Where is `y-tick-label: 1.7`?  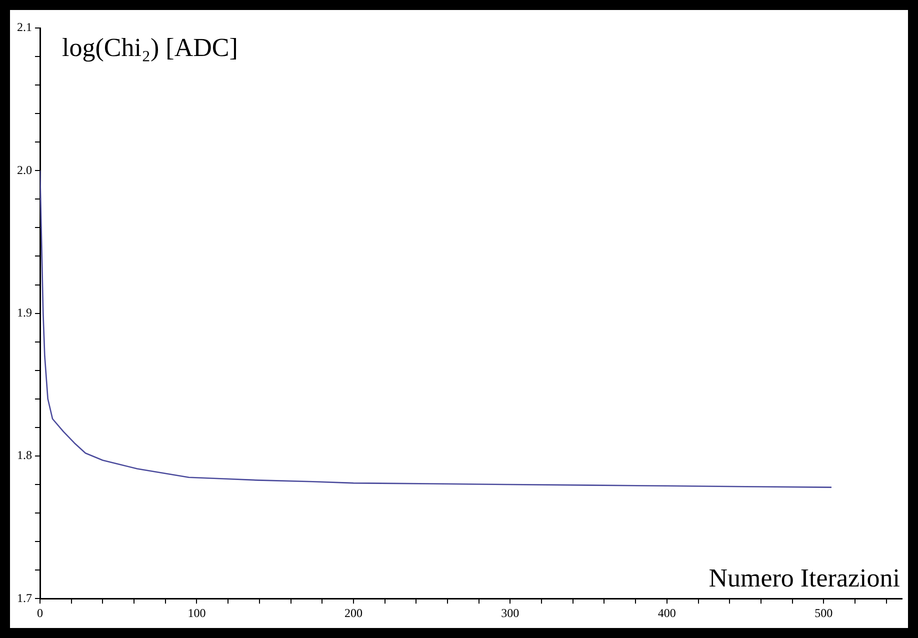 y-tick-label: 1.7 is located at coordinates (24, 597).